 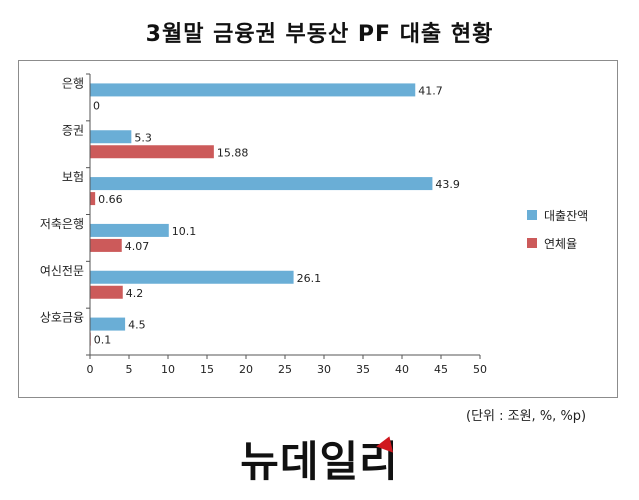 What do you see at coordinates (62, 223) in the screenshot?
I see `category-label: 저축은행` at bounding box center [62, 223].